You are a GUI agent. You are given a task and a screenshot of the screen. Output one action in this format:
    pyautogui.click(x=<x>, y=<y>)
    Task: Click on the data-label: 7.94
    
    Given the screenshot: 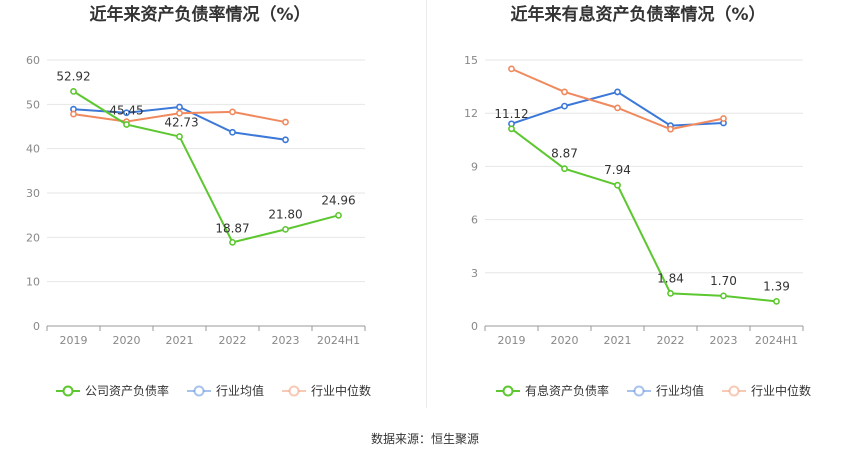 What is the action you would take?
    pyautogui.click(x=617, y=170)
    